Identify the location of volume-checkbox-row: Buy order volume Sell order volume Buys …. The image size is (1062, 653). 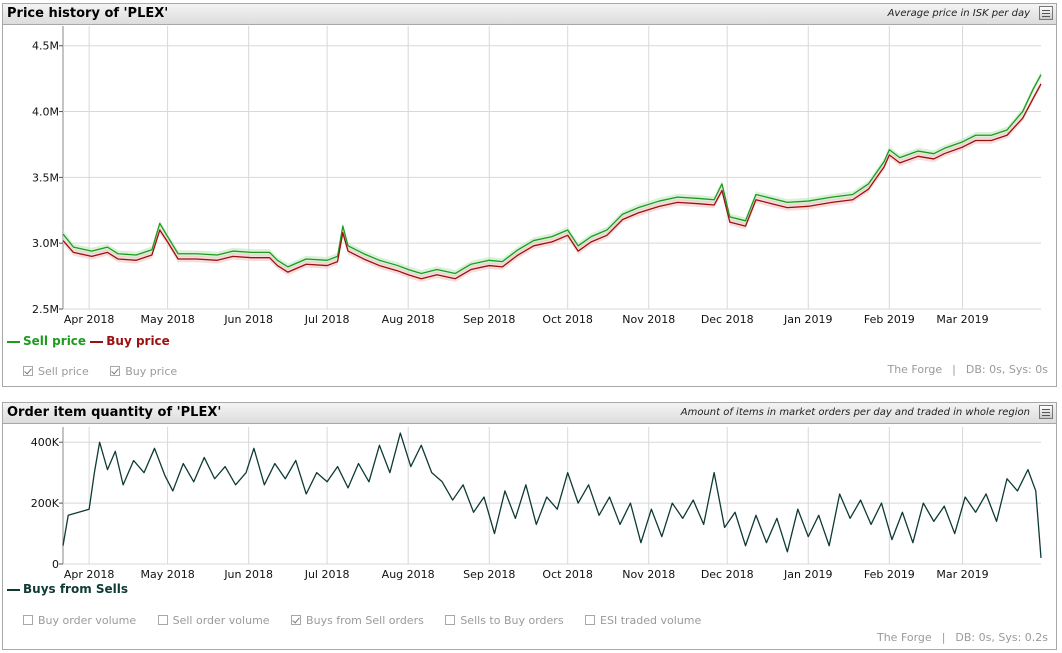
(371, 620).